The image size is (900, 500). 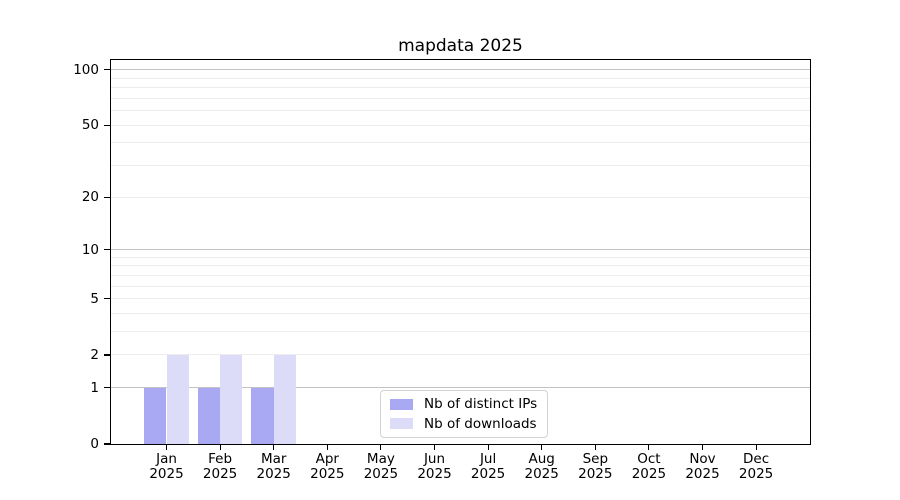 I want to click on x-tick-label: Mar 2025, so click(x=274, y=467).